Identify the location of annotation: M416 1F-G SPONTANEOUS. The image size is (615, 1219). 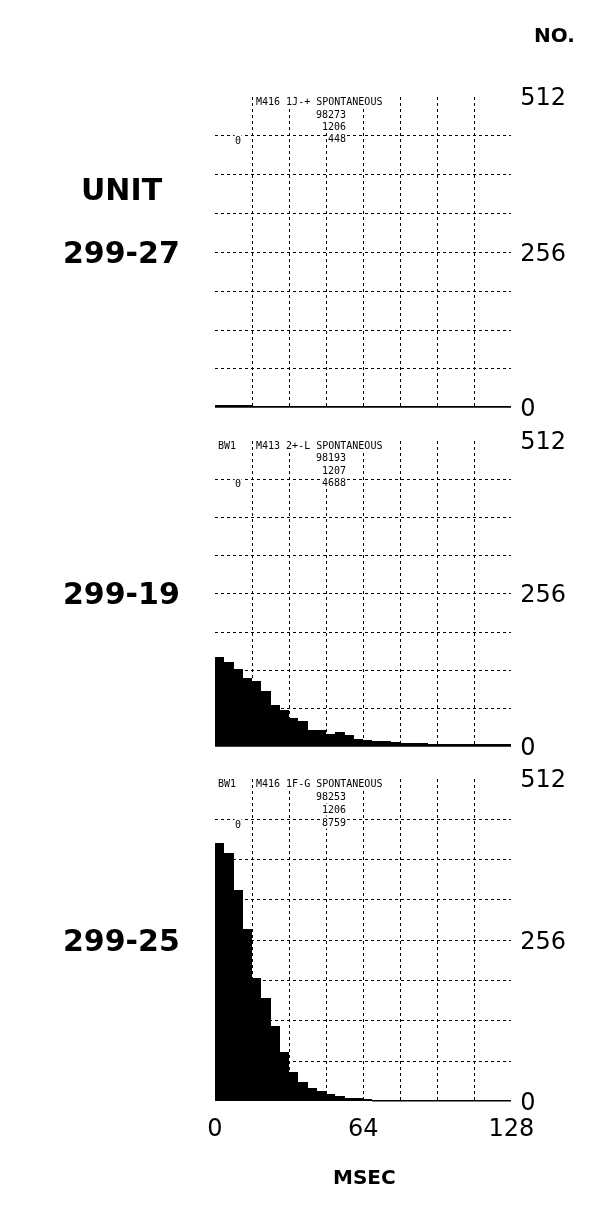
(319, 783).